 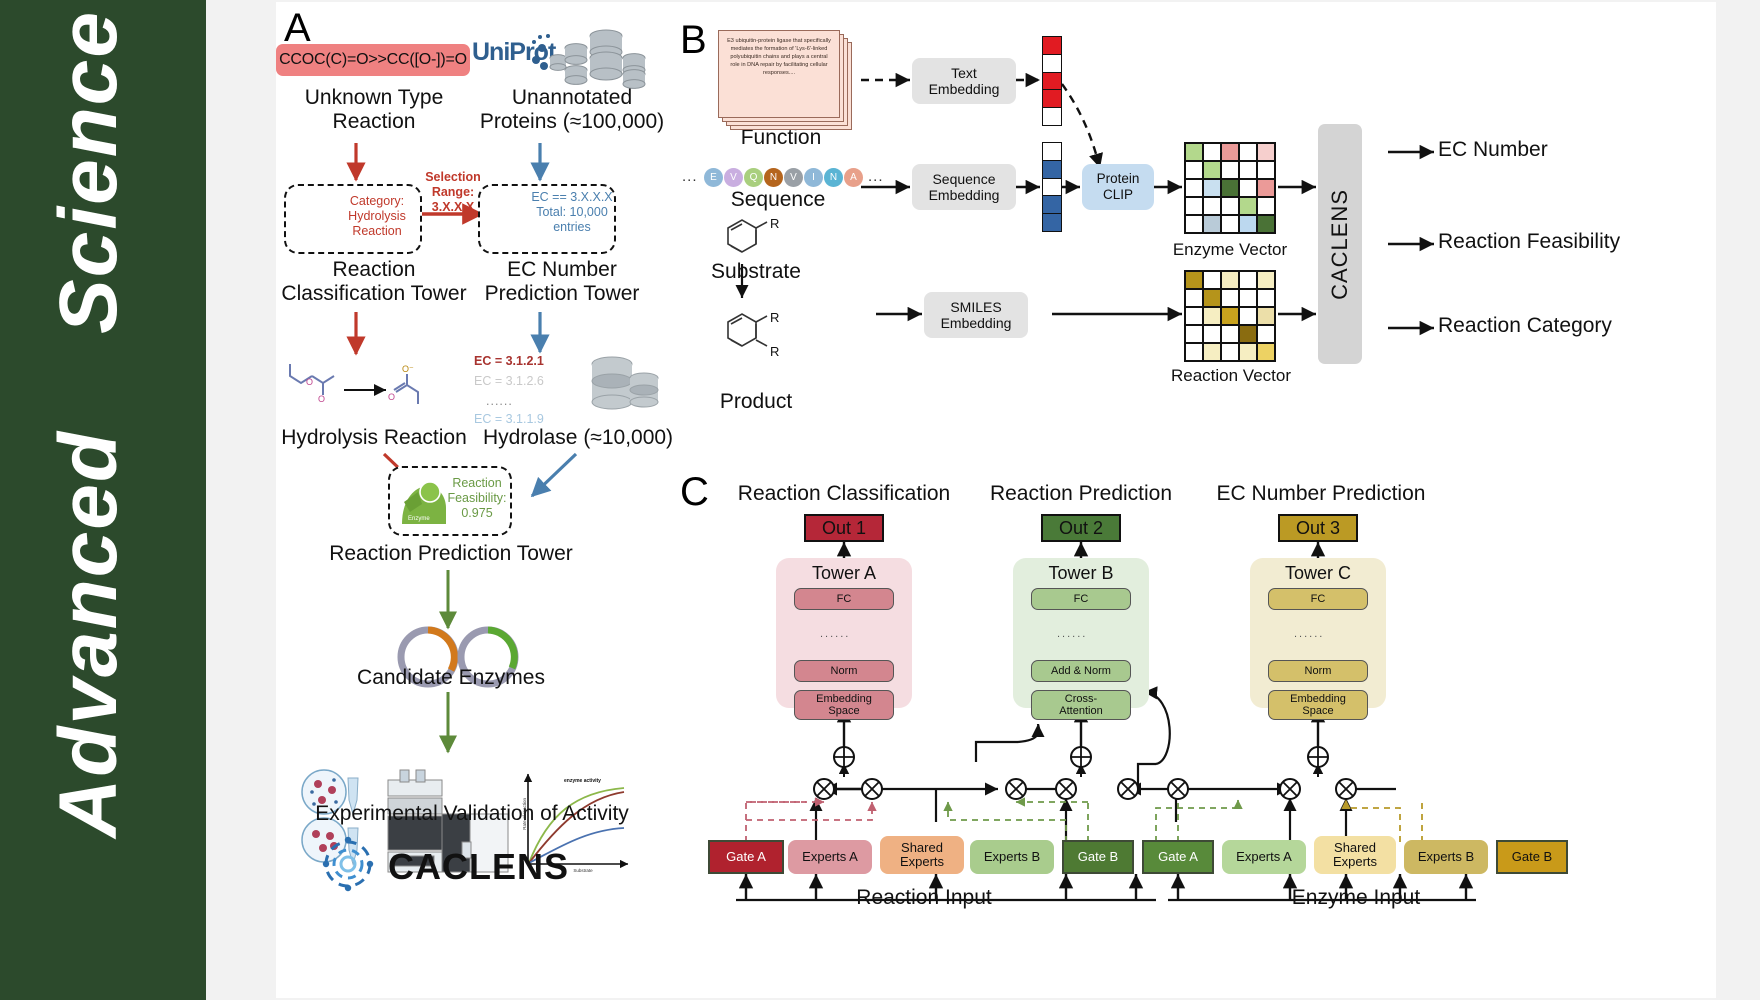 What do you see at coordinates (582, 781) in the screenshot?
I see `kinetics-annotation: enzyme activity` at bounding box center [582, 781].